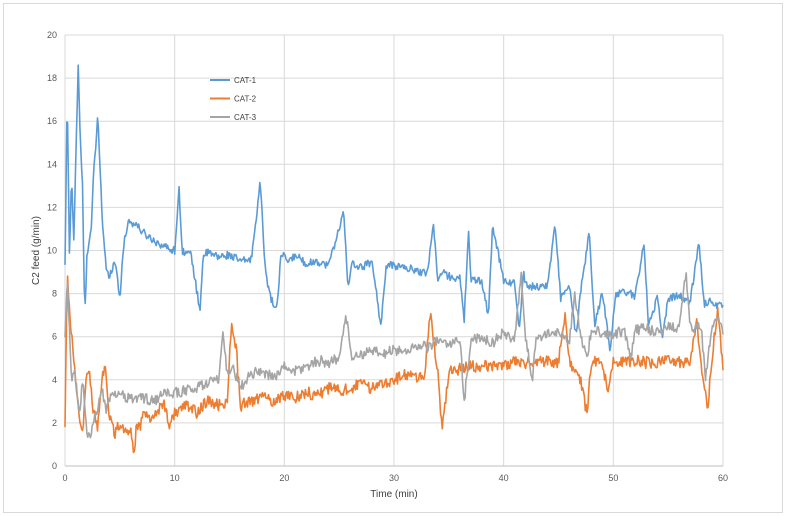 The width and height of the screenshot is (787, 517). What do you see at coordinates (52, 35) in the screenshot?
I see `y-tick-label: 20` at bounding box center [52, 35].